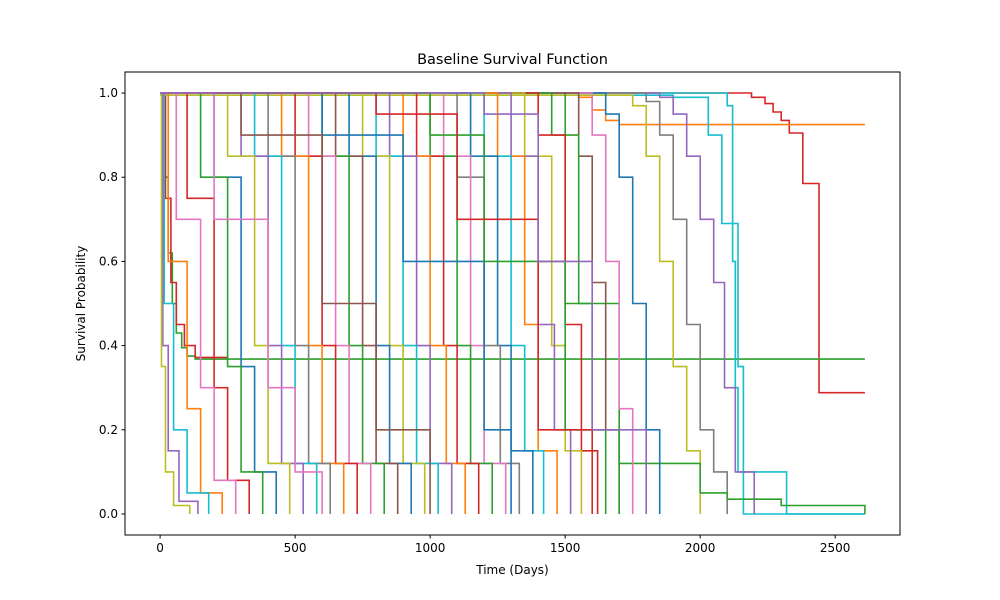  What do you see at coordinates (108, 430) in the screenshot?
I see `y-tick-label: 0.2` at bounding box center [108, 430].